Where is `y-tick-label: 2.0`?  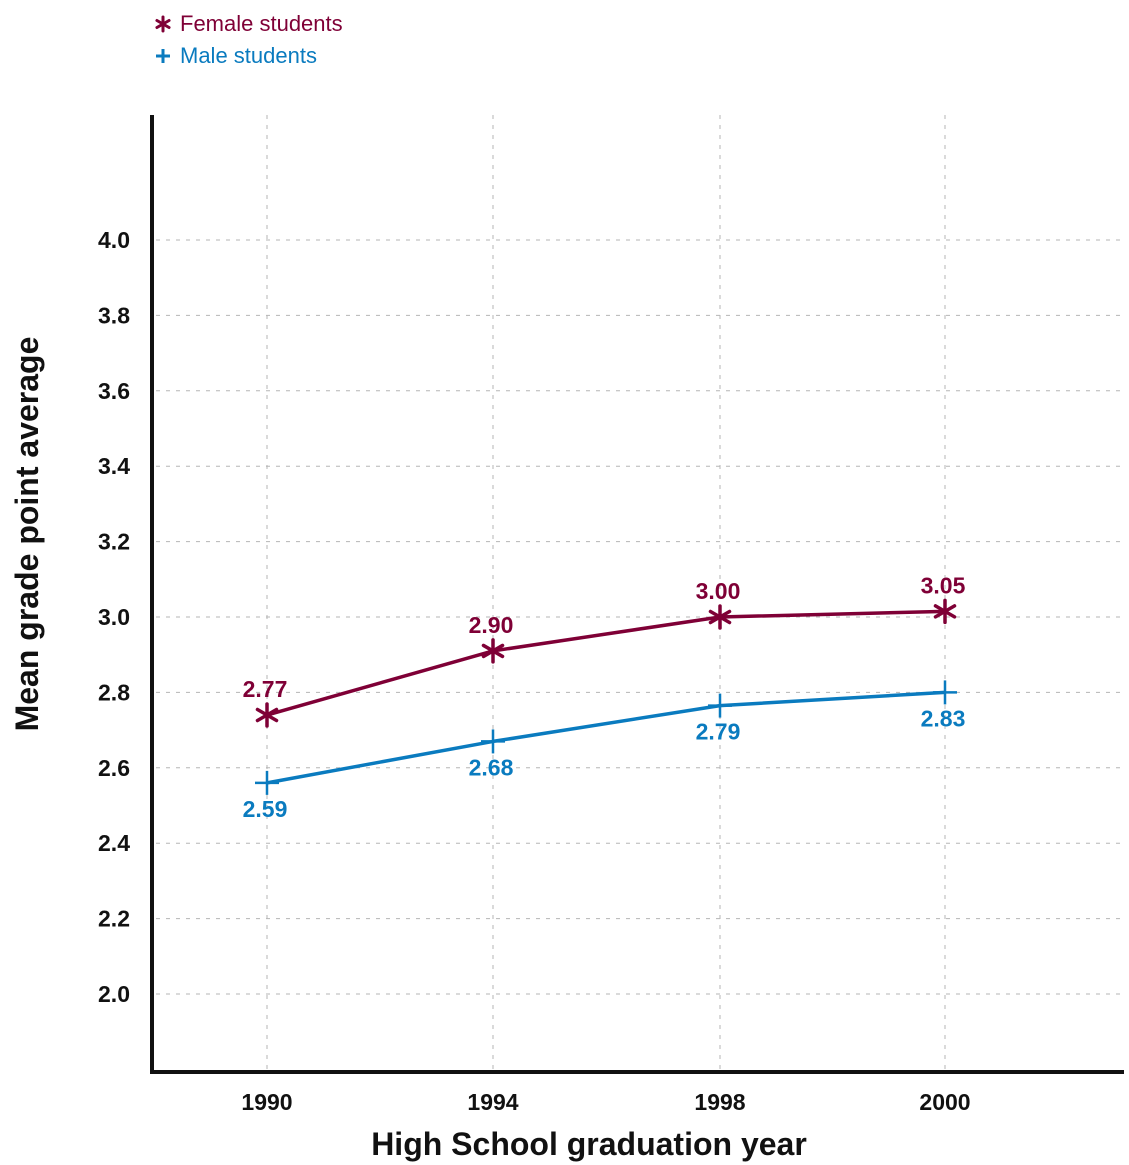 y-tick-label: 2.0 is located at coordinates (114, 994).